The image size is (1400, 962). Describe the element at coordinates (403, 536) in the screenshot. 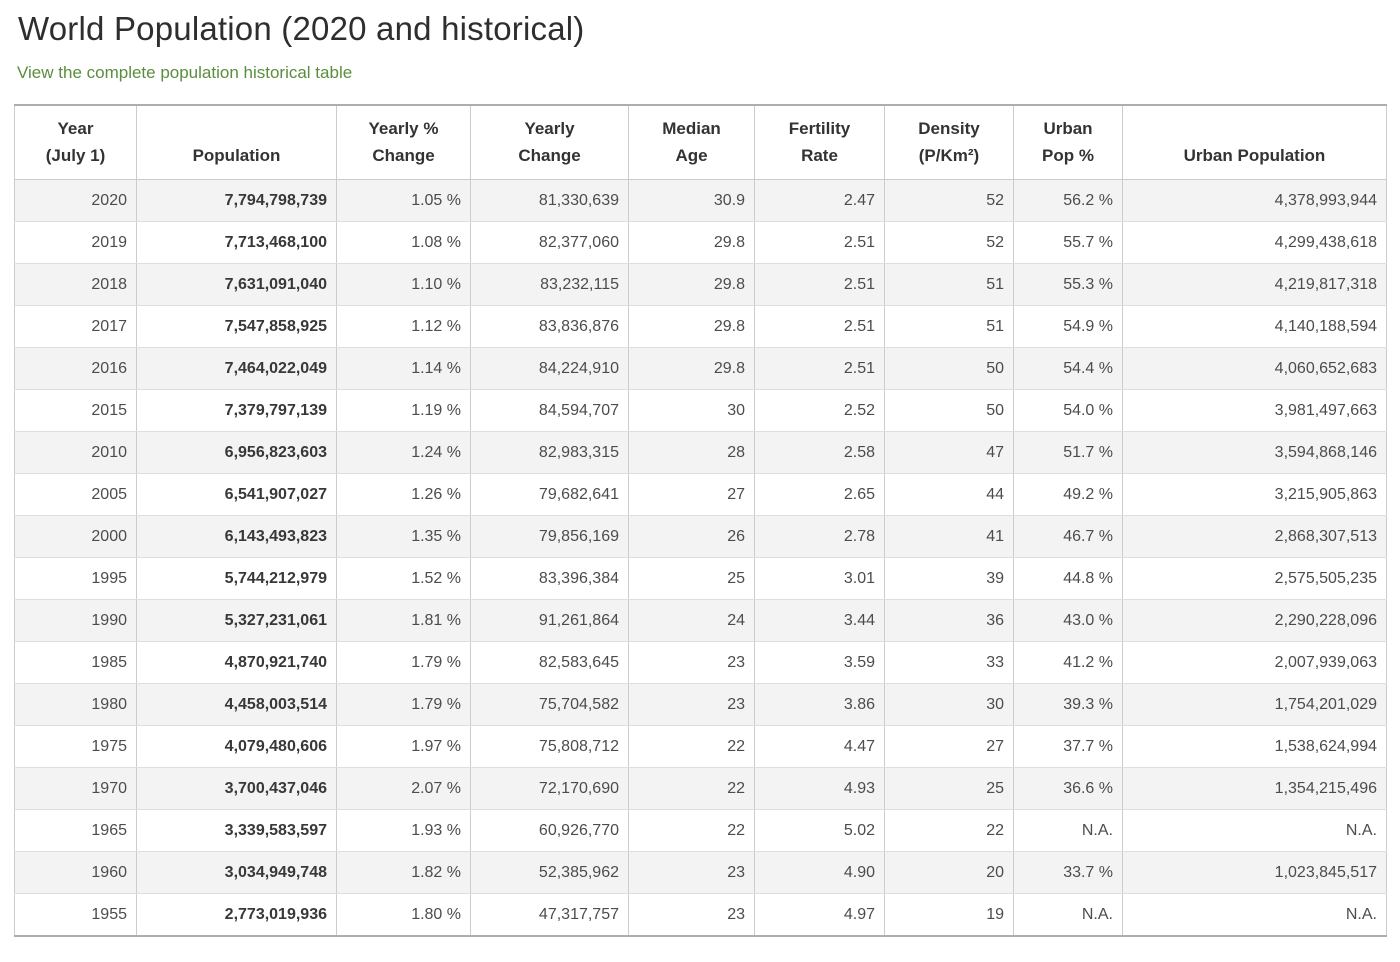

I see `cell-yearly_pct: 1.35 %` at that location.